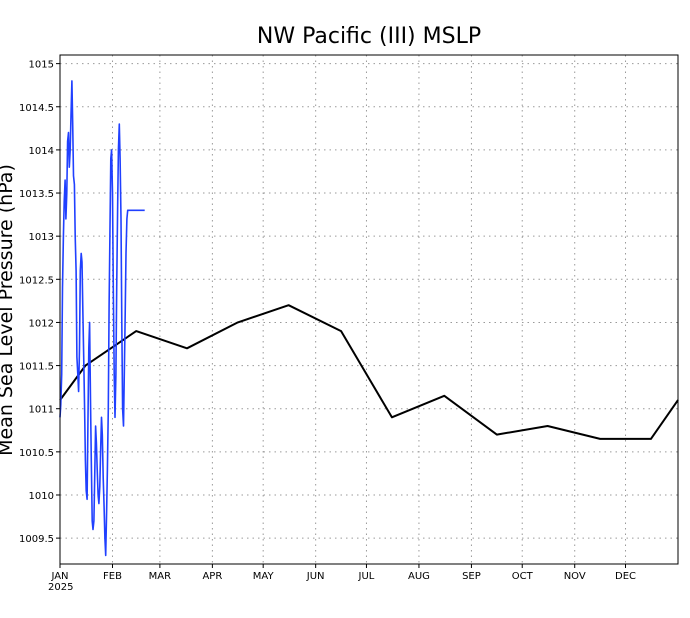  What do you see at coordinates (212, 576) in the screenshot?
I see `x-tick-label: APR` at bounding box center [212, 576].